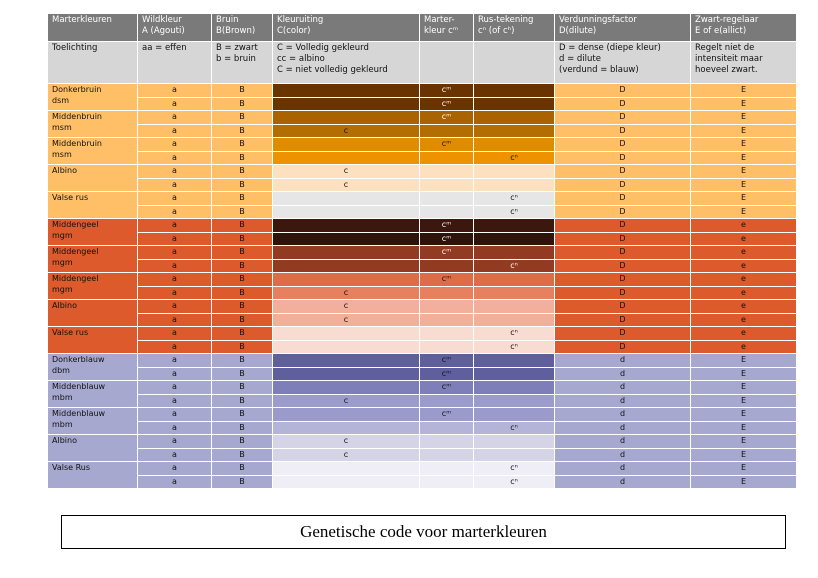 The width and height of the screenshot is (818, 578). What do you see at coordinates (92, 313) in the screenshot?
I see `color-name-cell: Albino` at bounding box center [92, 313].